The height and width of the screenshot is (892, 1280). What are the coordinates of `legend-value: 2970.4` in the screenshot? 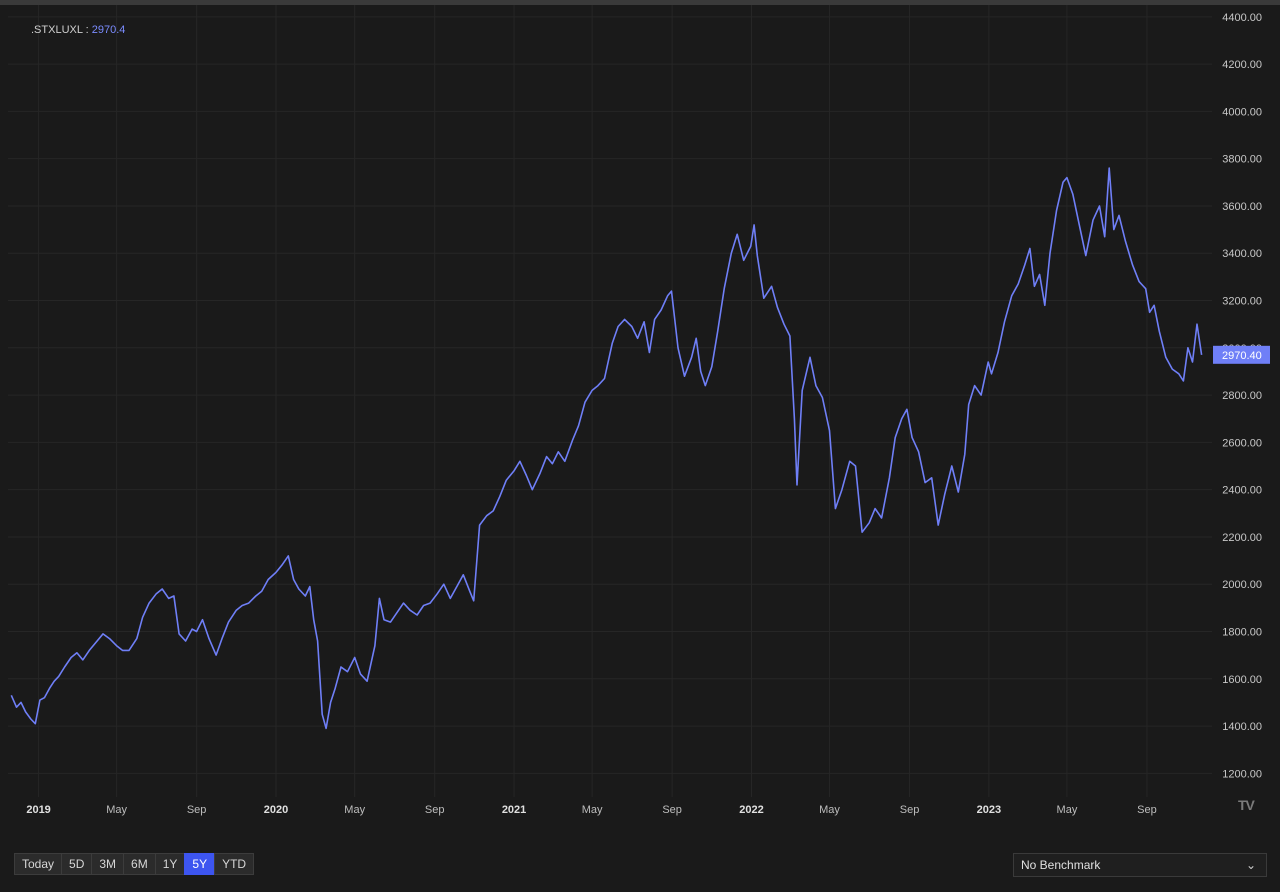 It's located at (108, 30).